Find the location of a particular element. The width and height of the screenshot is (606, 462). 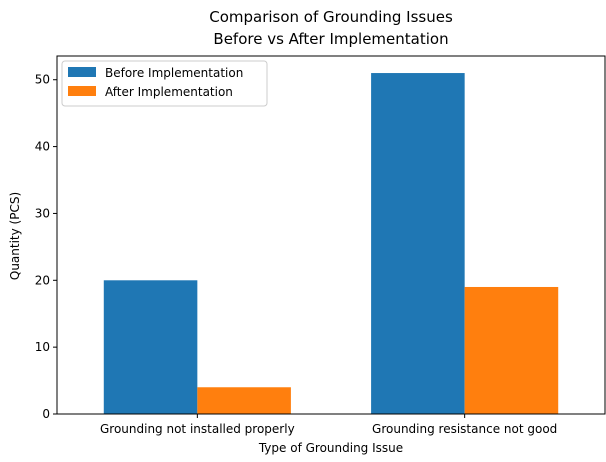

y-tick-label: 50 is located at coordinates (42, 80).